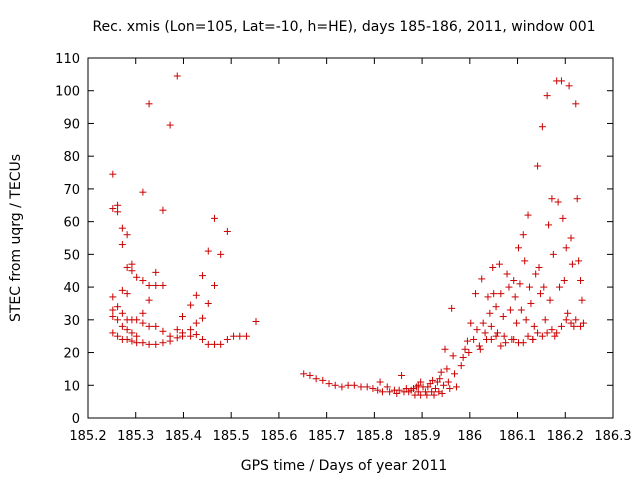 This screenshot has width=640, height=480. What do you see at coordinates (71, 354) in the screenshot?
I see `y-tick-label: 20` at bounding box center [71, 354].